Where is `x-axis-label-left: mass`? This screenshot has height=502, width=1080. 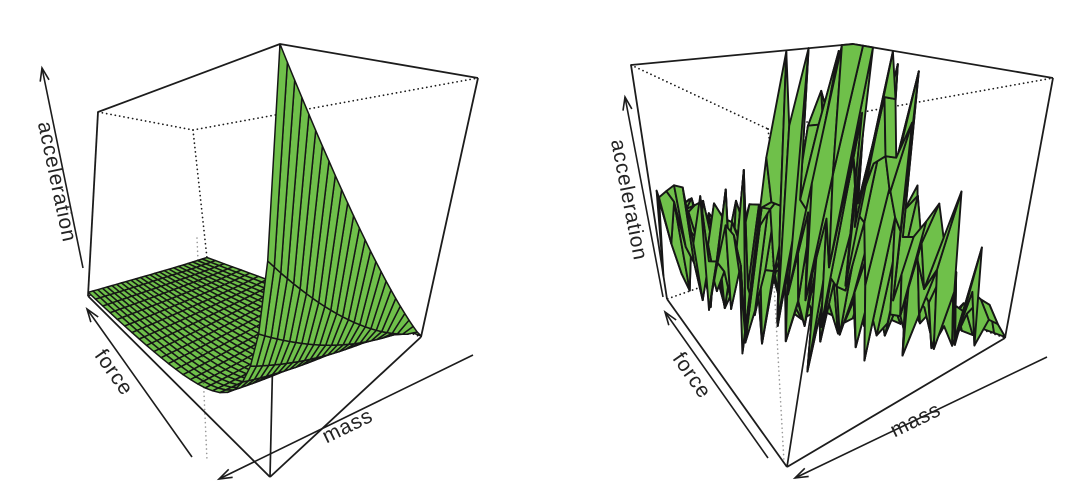
x-axis-label-left: mass is located at coordinates (348, 426).